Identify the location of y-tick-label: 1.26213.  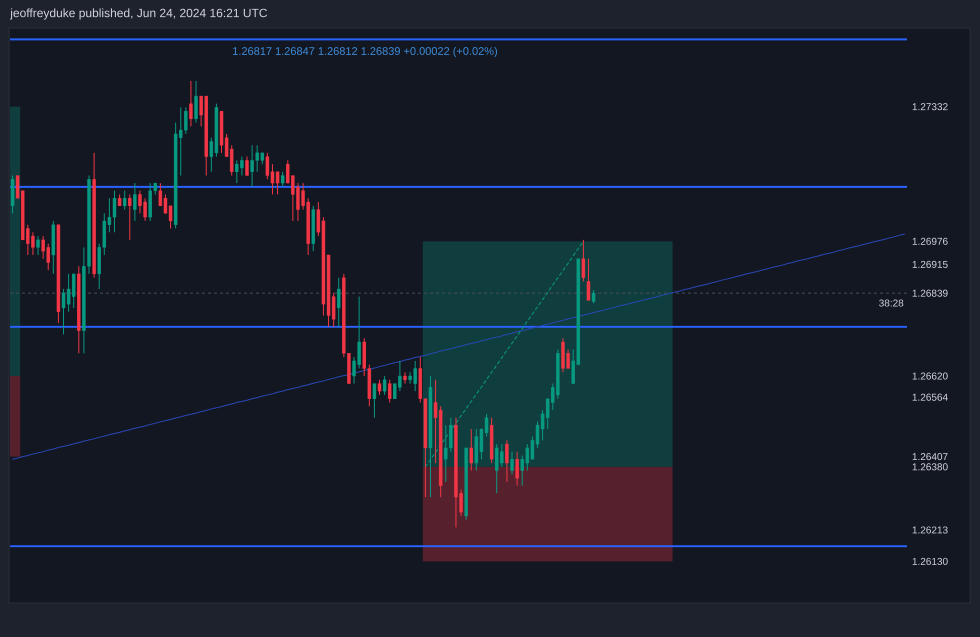
(930, 530).